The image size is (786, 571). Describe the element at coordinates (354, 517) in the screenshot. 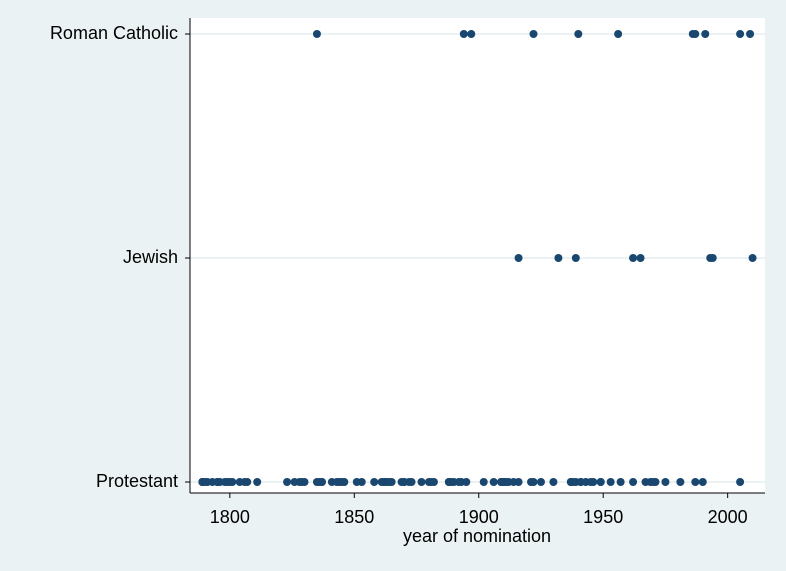

I see `x-tick-label: 1850` at that location.